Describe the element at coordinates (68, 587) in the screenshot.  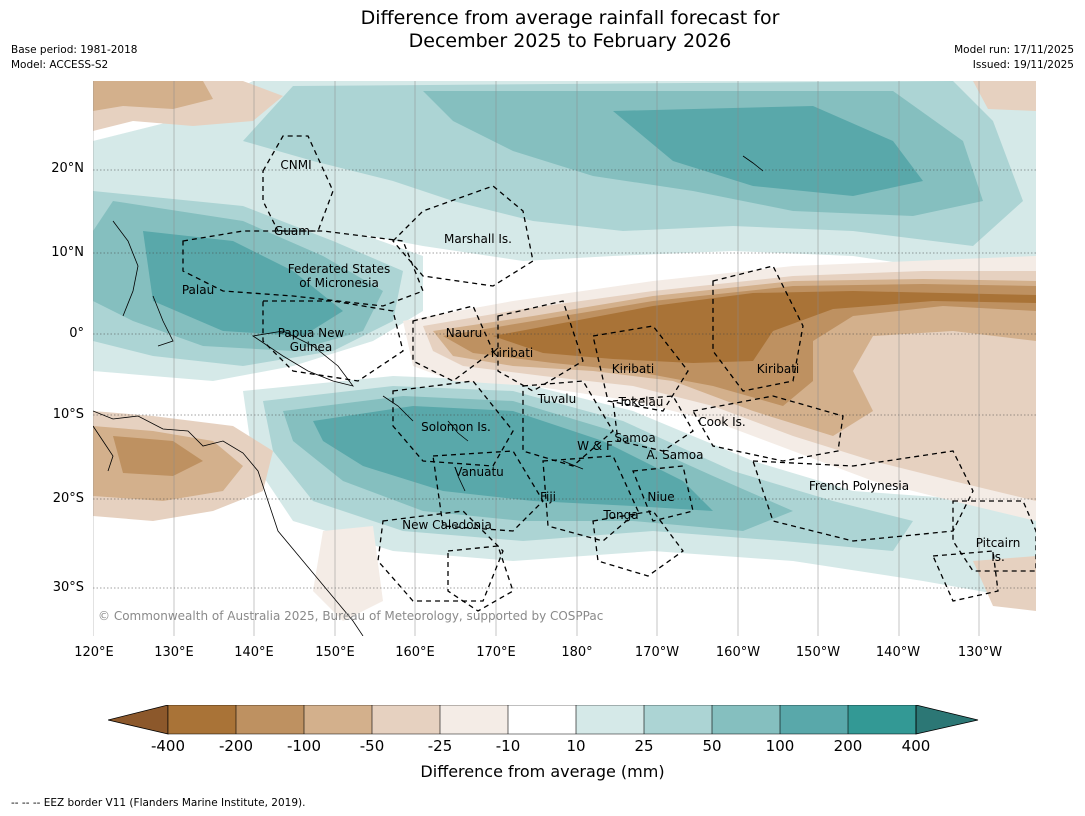
I see `lat-label-30s: 30°S` at that location.